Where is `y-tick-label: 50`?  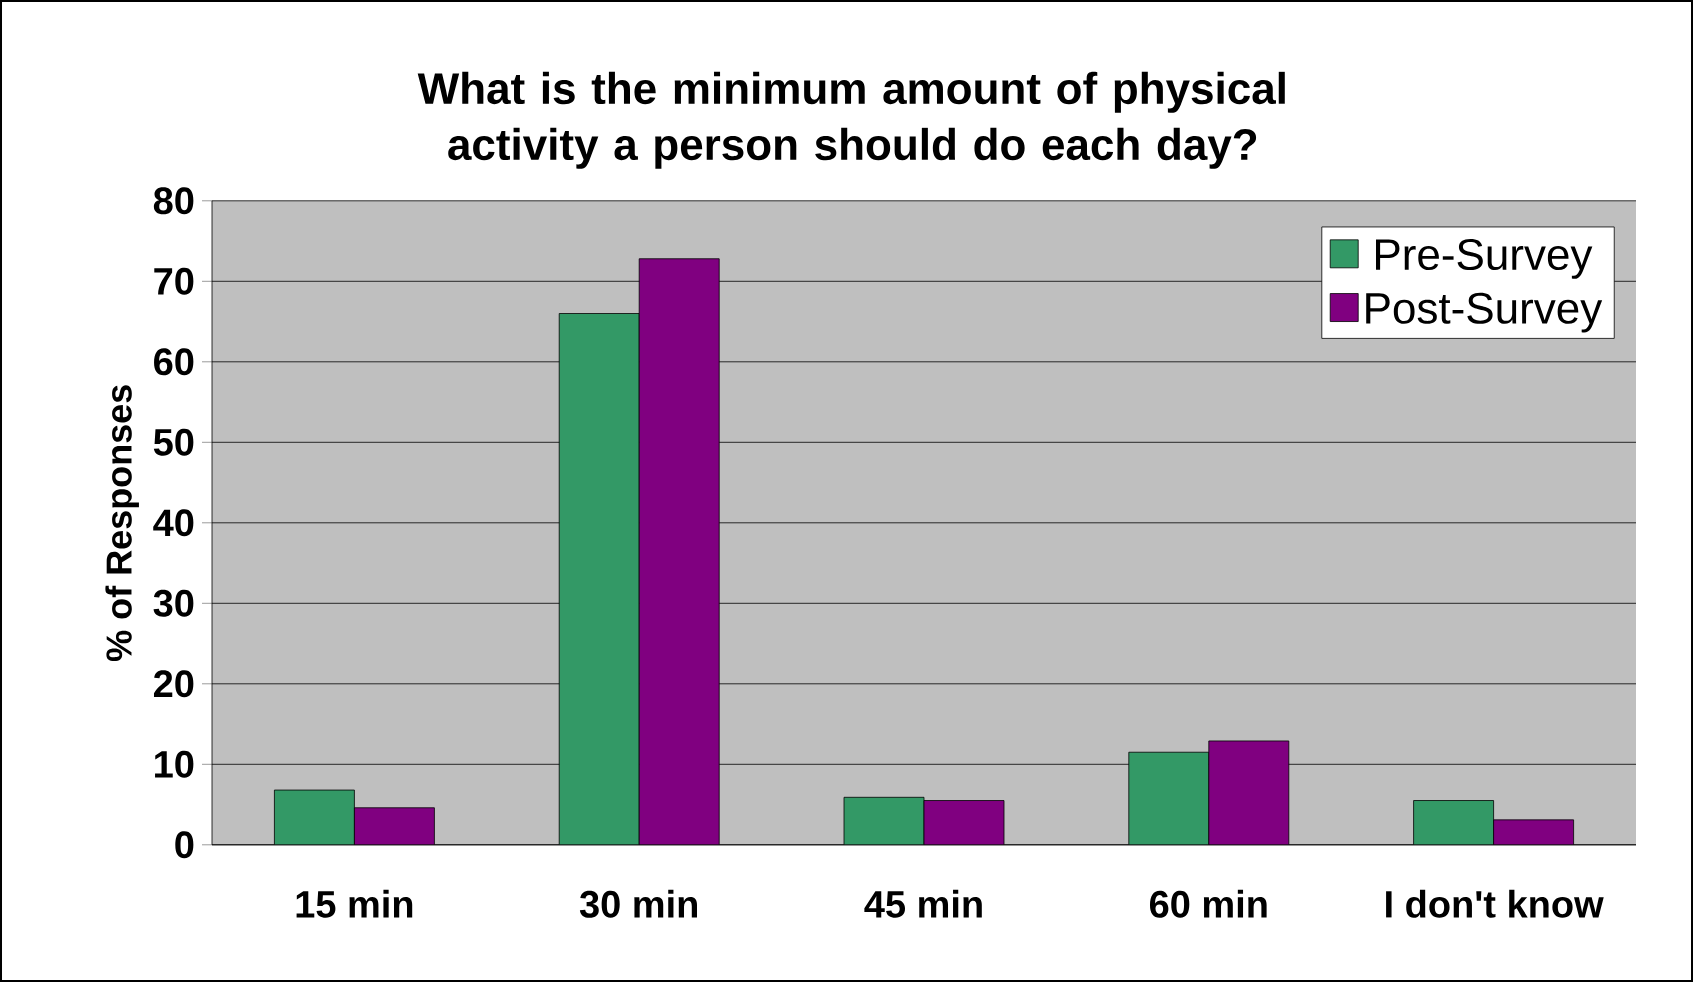 y-tick-label: 50 is located at coordinates (173, 442).